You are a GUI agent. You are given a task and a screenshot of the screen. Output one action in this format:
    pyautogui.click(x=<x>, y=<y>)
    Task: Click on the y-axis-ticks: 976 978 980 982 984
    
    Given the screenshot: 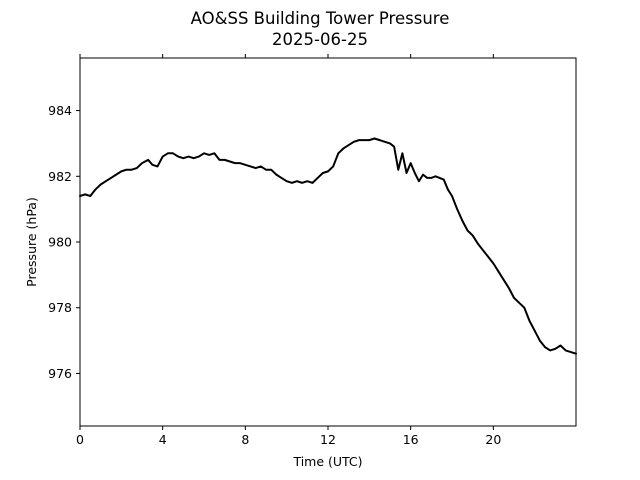 What is the action you would take?
    pyautogui.click(x=64, y=242)
    